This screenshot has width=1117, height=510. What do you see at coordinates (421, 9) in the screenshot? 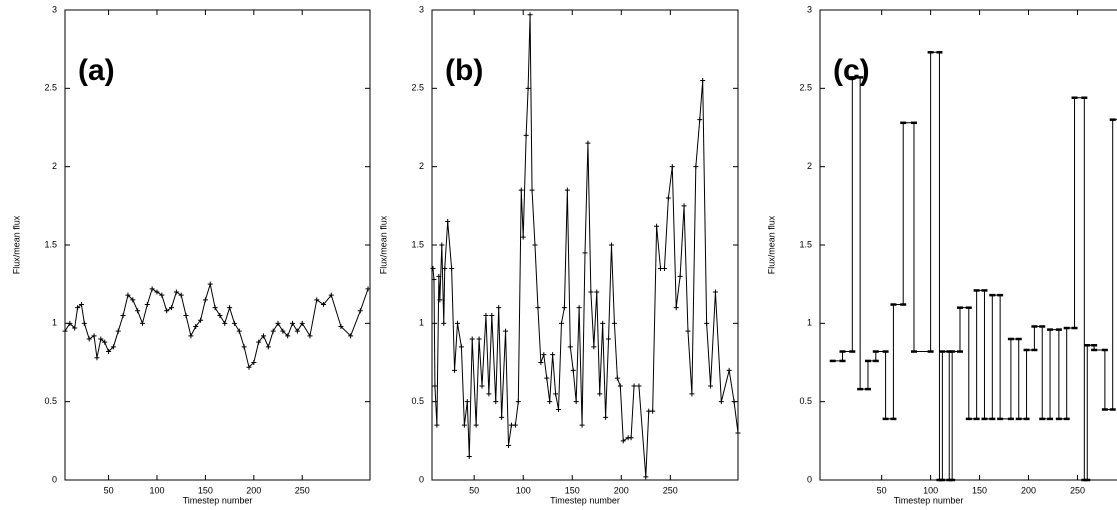
I see `y-tick-label: 3` at bounding box center [421, 9].